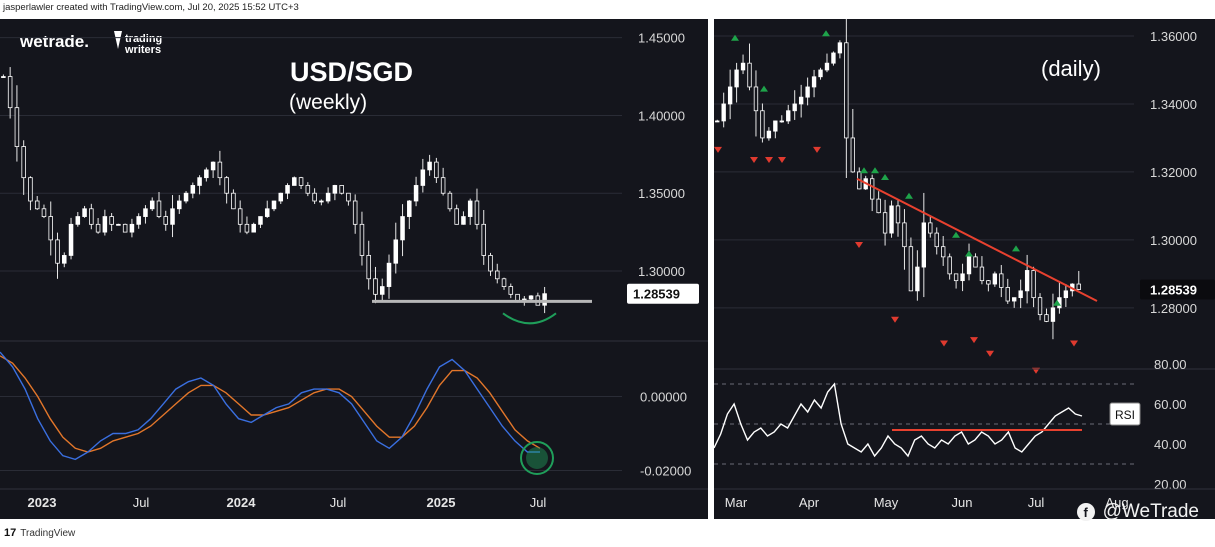  I want to click on y-tick-label: 1.40000, so click(661, 115).